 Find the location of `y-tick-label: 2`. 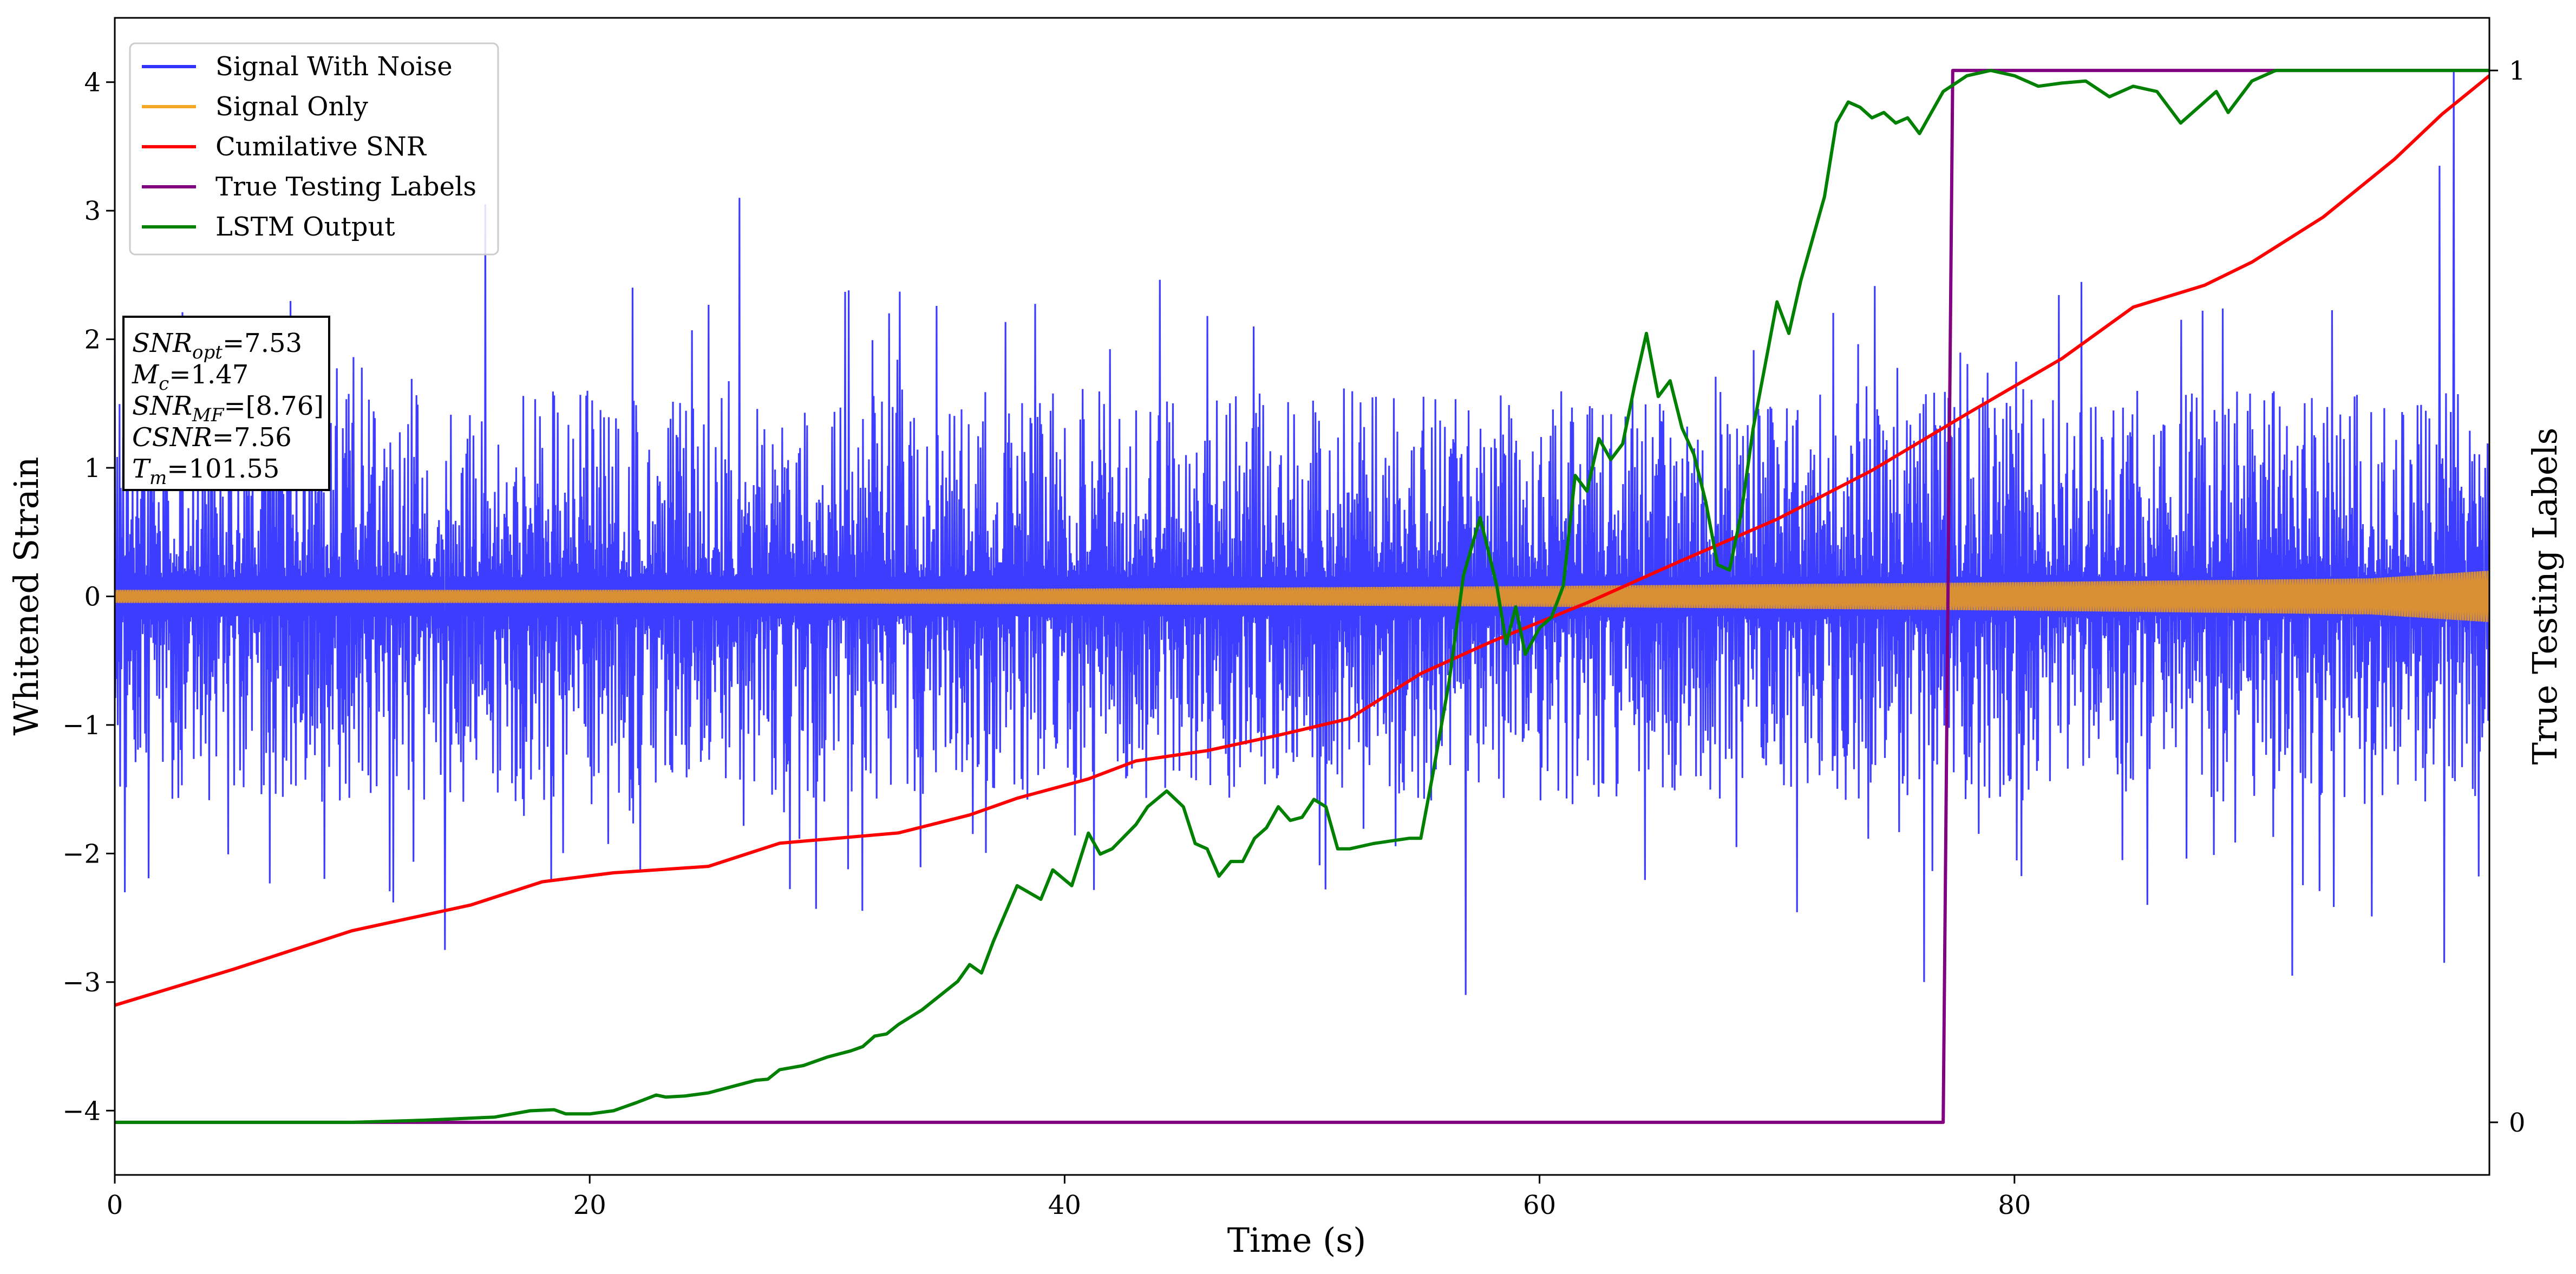

y-tick-label: 2 is located at coordinates (92, 340).